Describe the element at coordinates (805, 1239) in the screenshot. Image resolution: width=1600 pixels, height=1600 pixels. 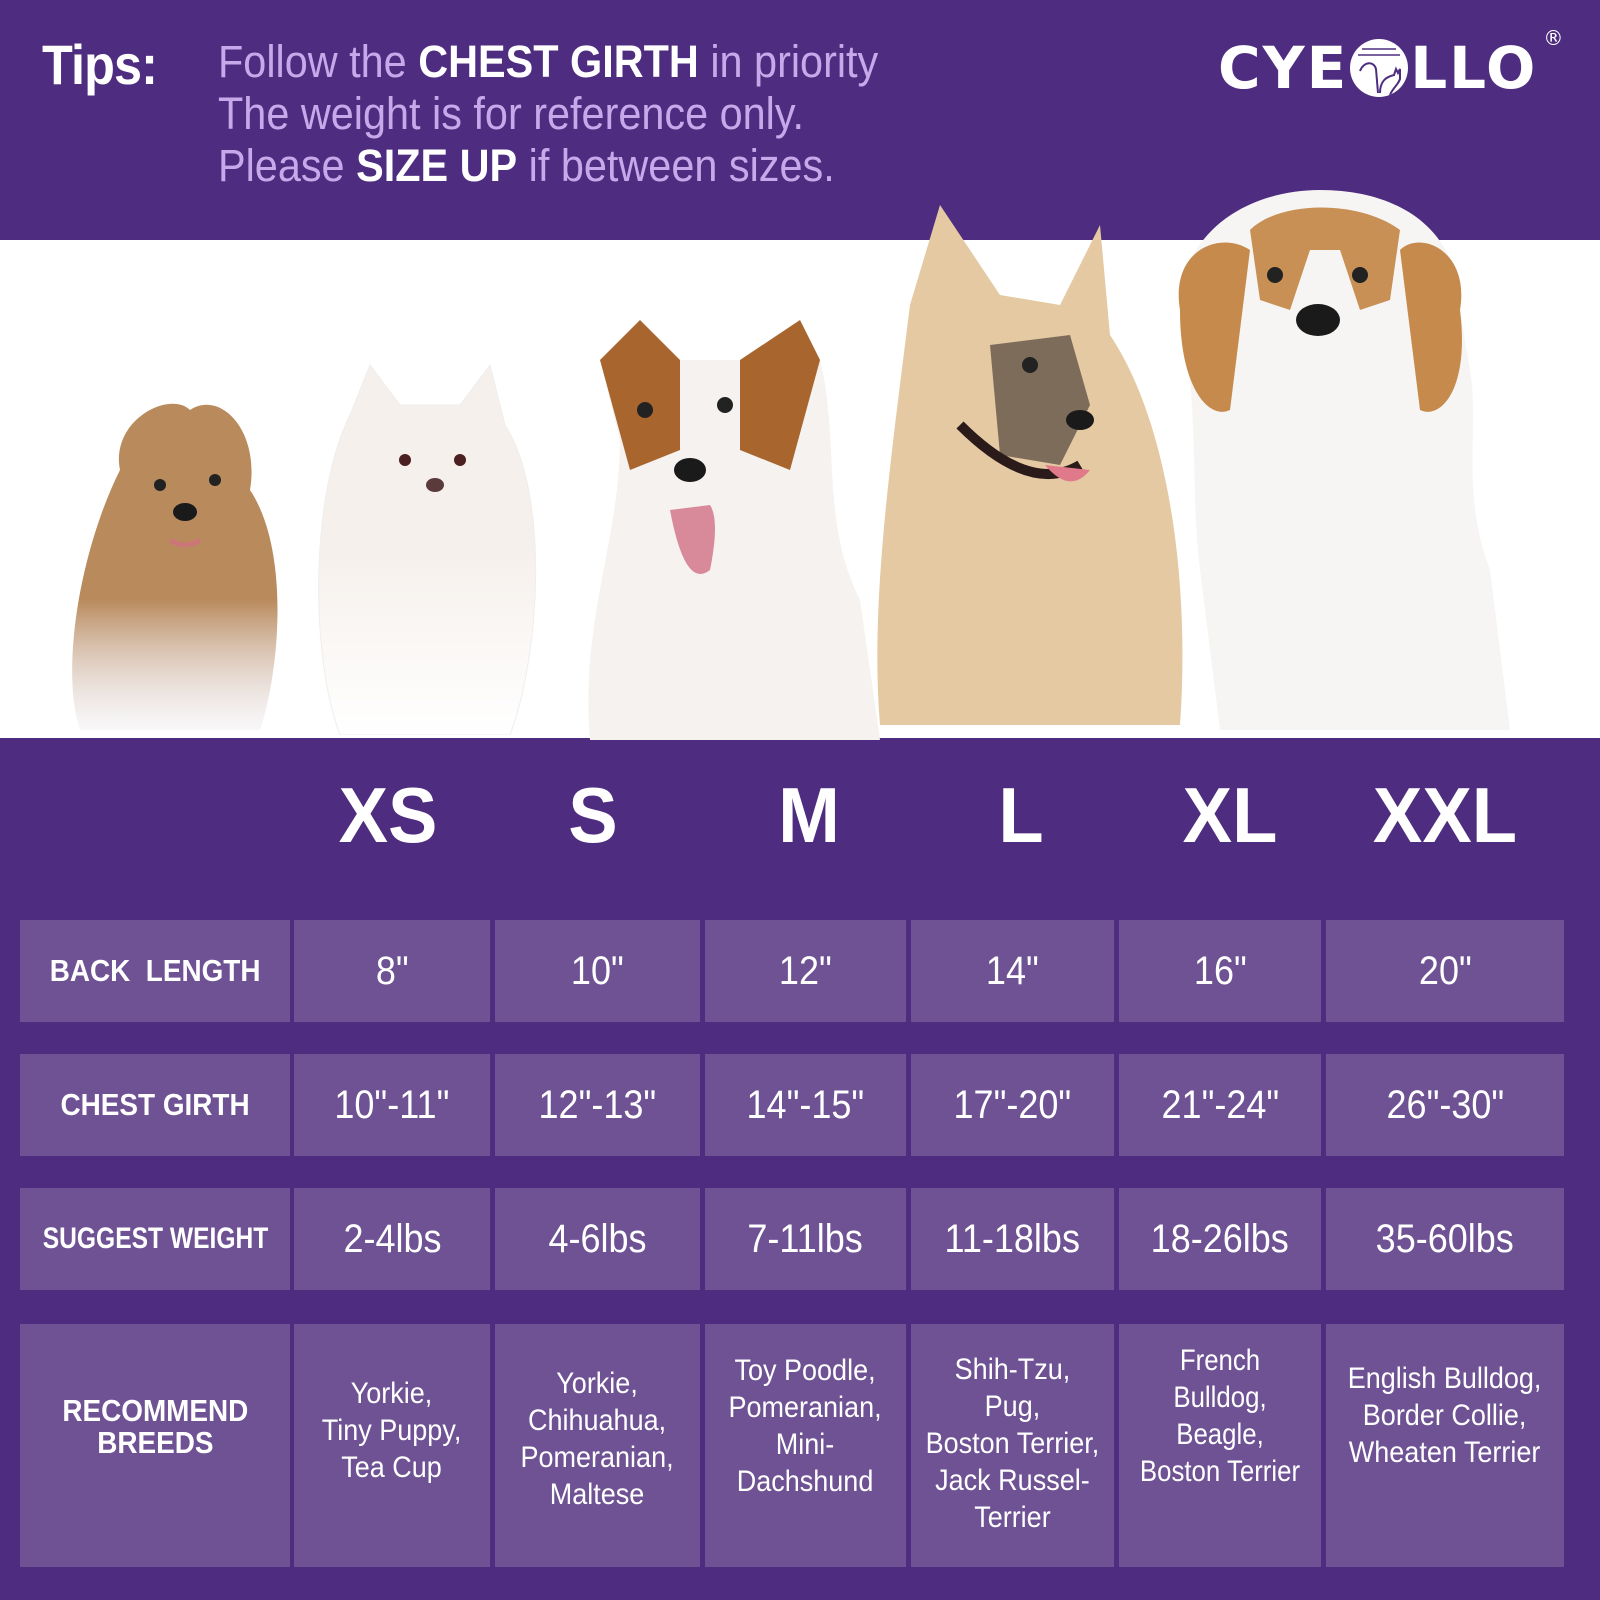
I see `cell-m: 7-11lbs` at that location.